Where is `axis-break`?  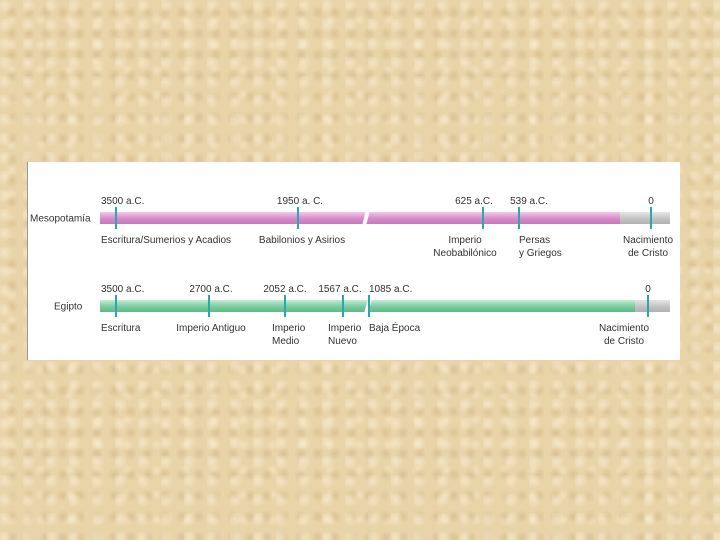 axis-break is located at coordinates (366, 218).